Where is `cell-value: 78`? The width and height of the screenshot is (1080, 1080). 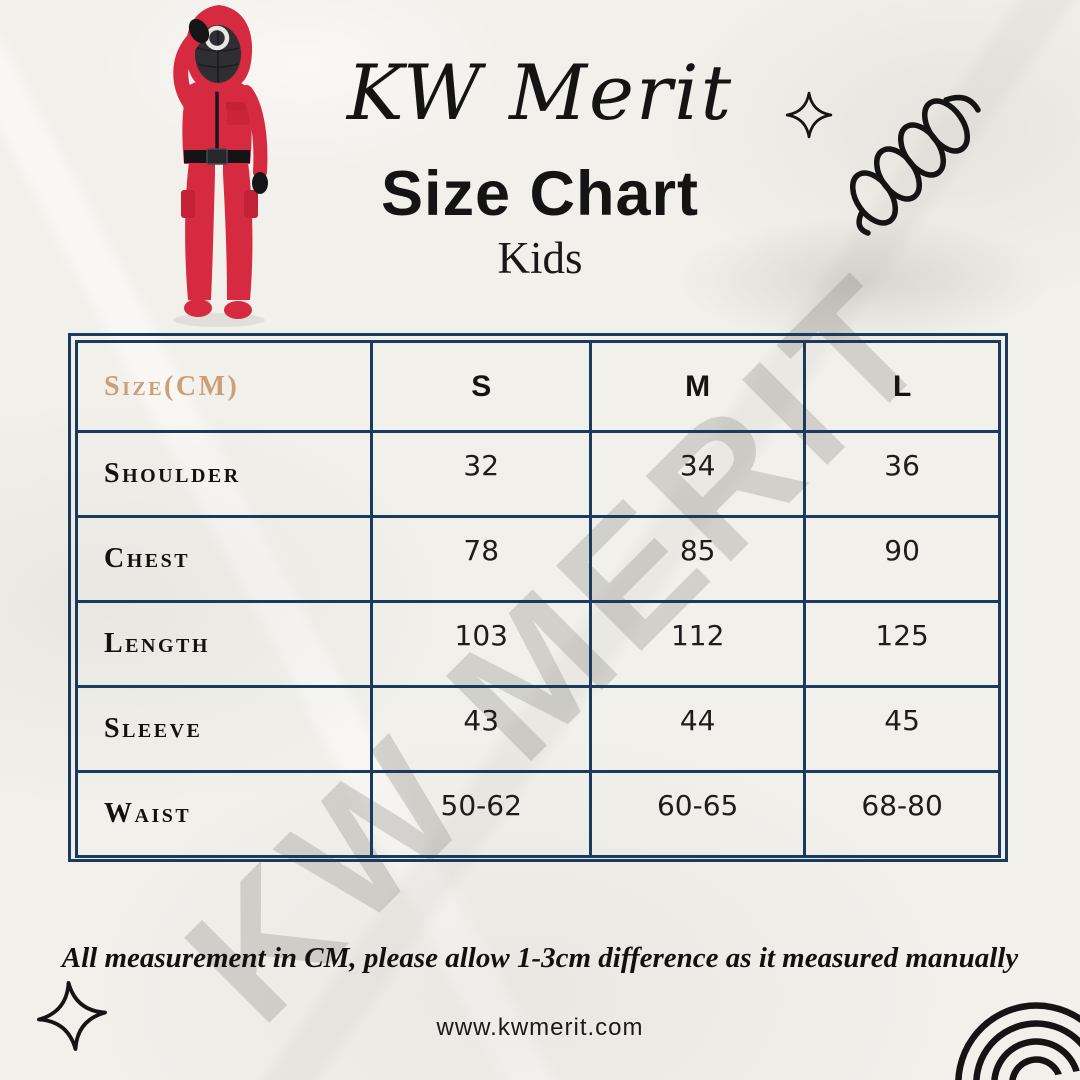
cell-value: 78 is located at coordinates (481, 559).